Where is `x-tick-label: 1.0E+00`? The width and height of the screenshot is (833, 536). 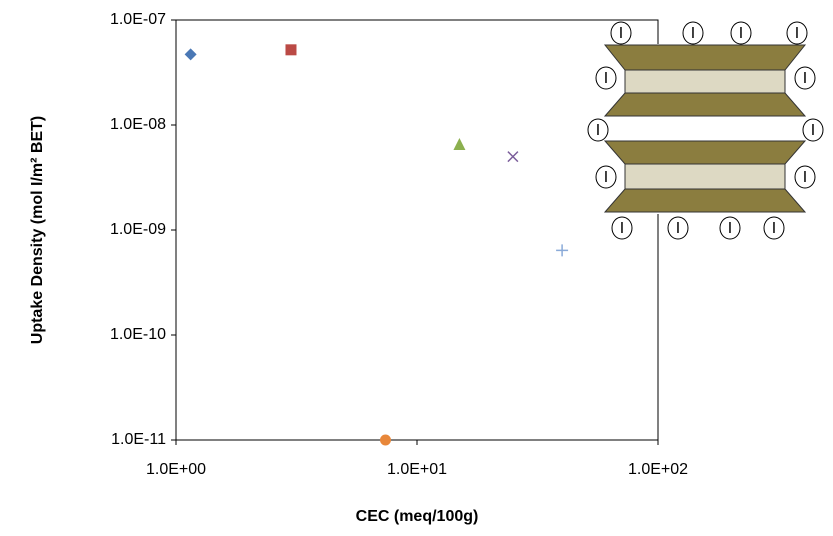
x-tick-label: 1.0E+00 is located at coordinates (176, 469).